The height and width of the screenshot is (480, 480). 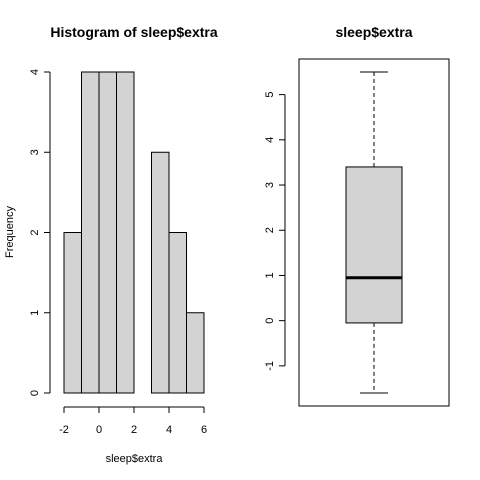 What do you see at coordinates (135, 459) in the screenshot?
I see `histogram-x-label: sleep$extra` at bounding box center [135, 459].